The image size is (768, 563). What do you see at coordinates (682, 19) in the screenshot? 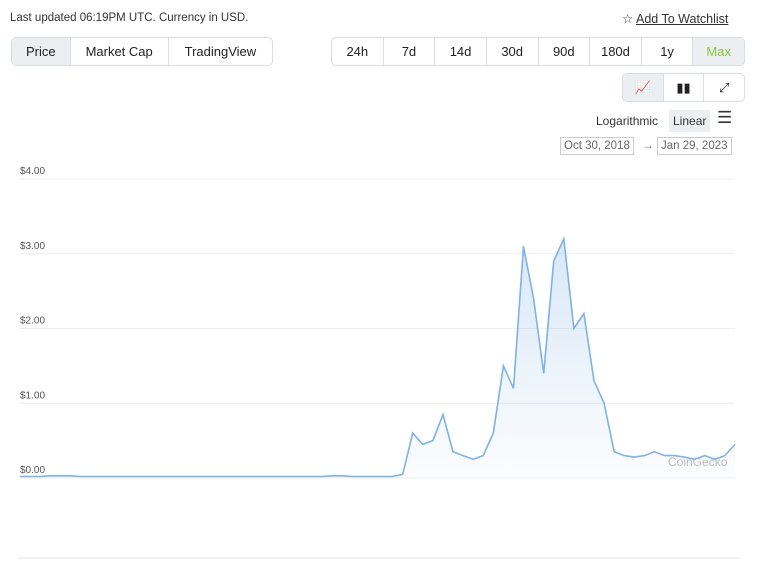
I see `watchlist-label: Add To Watchlist` at bounding box center [682, 19].